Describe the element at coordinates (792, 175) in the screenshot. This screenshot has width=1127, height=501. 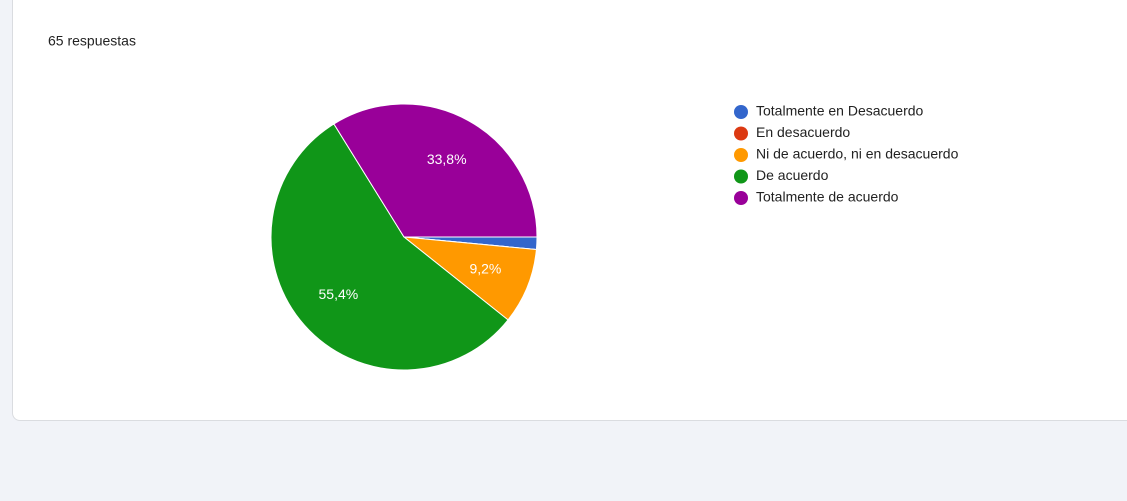
I see `legend-label: De acuerdo` at that location.